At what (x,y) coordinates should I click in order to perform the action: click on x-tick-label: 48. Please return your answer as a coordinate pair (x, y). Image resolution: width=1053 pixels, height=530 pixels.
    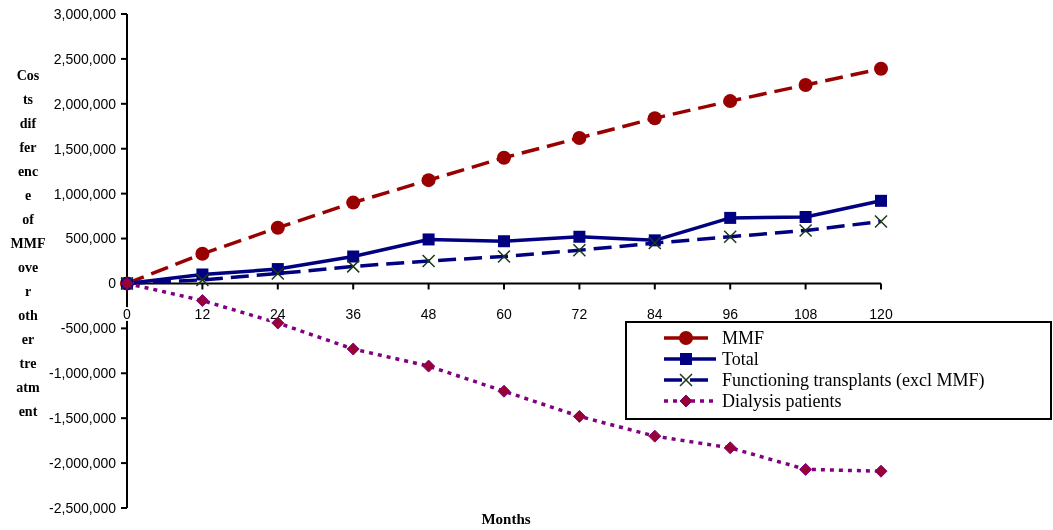
    Looking at the image, I should click on (428, 314).